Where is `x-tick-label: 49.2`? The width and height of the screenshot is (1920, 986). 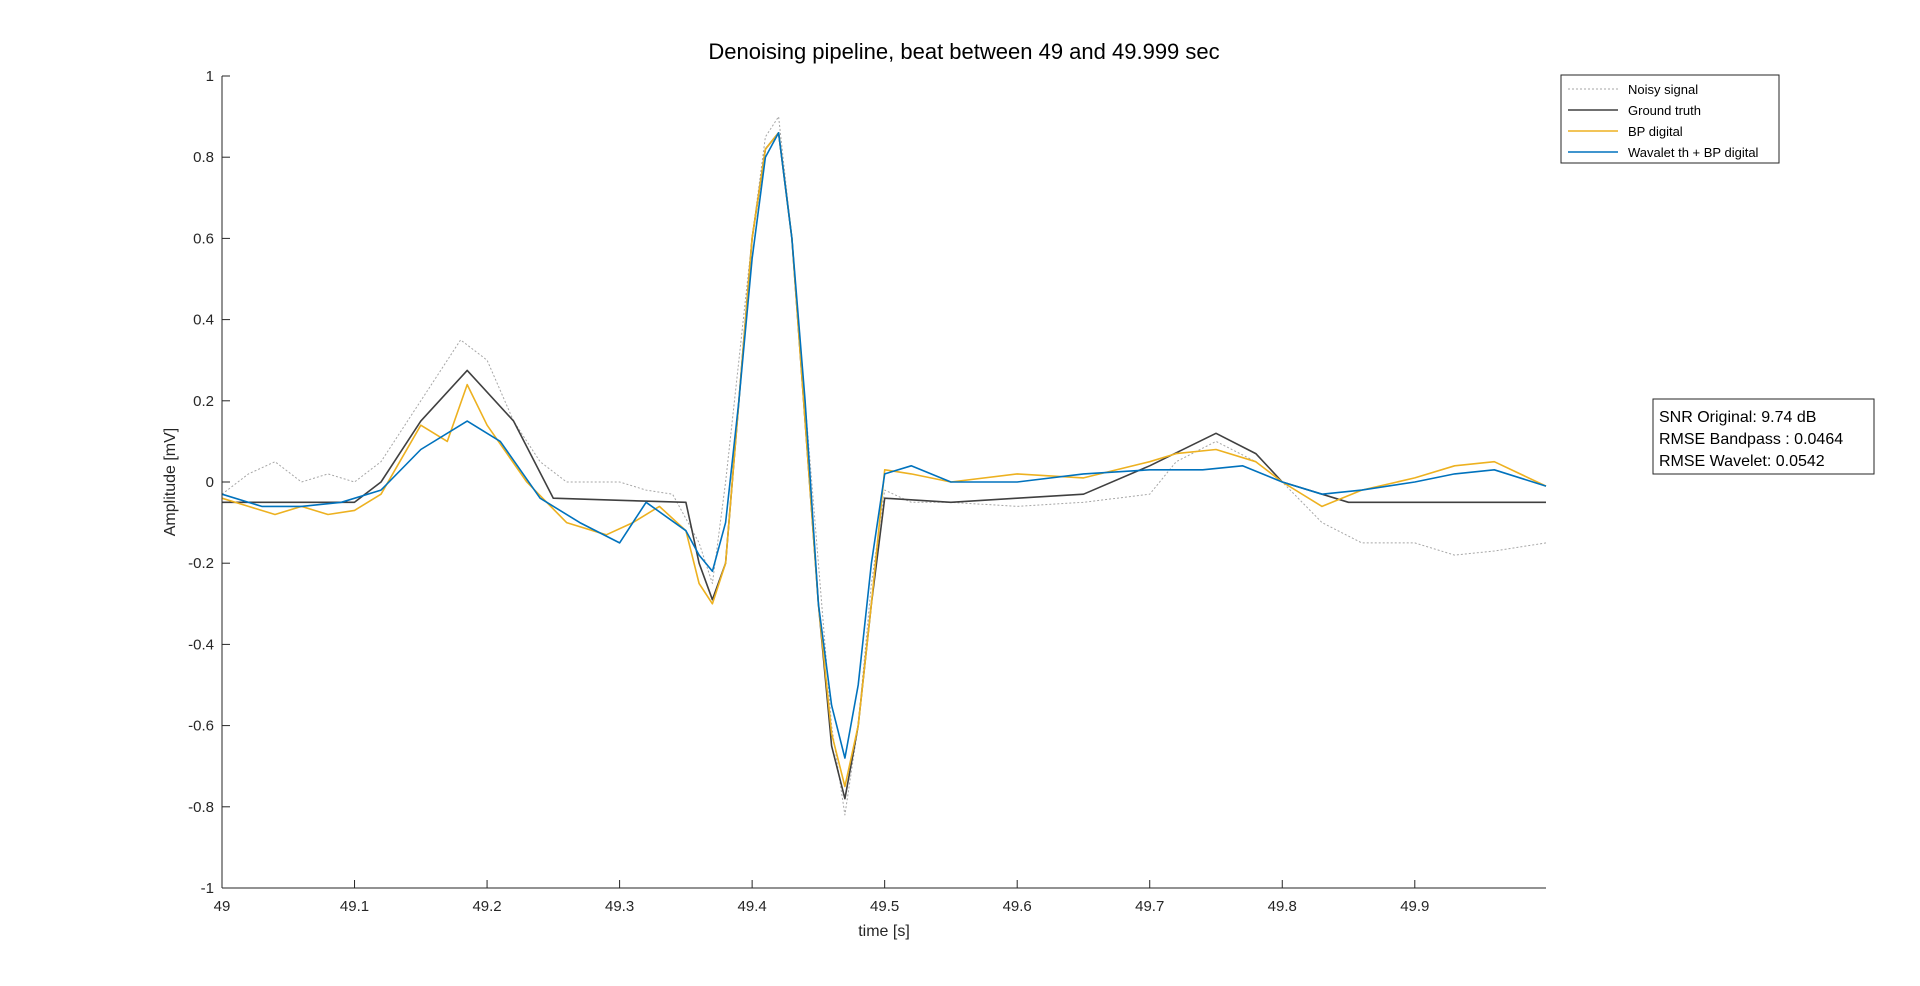
x-tick-label: 49.2 is located at coordinates (486, 906).